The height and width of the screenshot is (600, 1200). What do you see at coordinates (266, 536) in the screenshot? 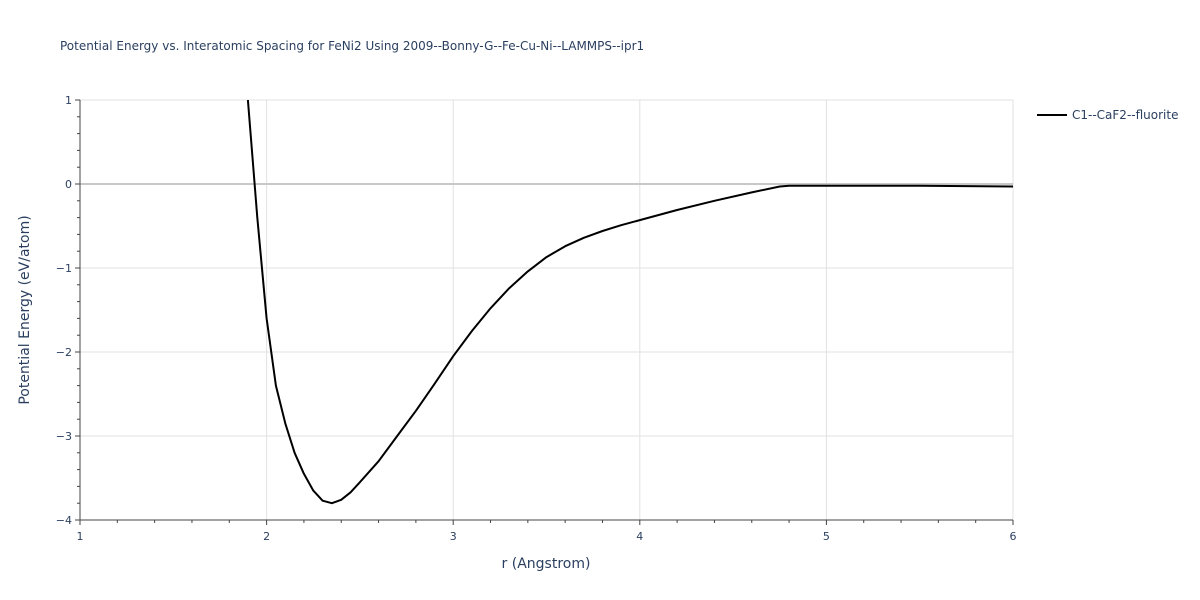
I see `x-tick-label: 2` at bounding box center [266, 536].